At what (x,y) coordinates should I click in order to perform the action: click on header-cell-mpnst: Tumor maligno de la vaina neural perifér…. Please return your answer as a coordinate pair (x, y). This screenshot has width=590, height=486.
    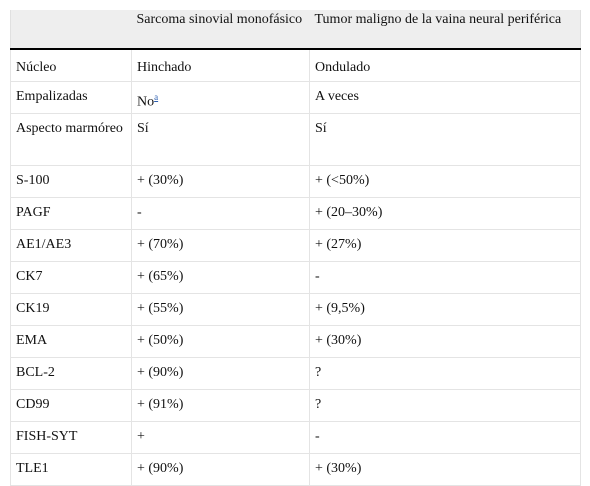
    Looking at the image, I should click on (445, 30).